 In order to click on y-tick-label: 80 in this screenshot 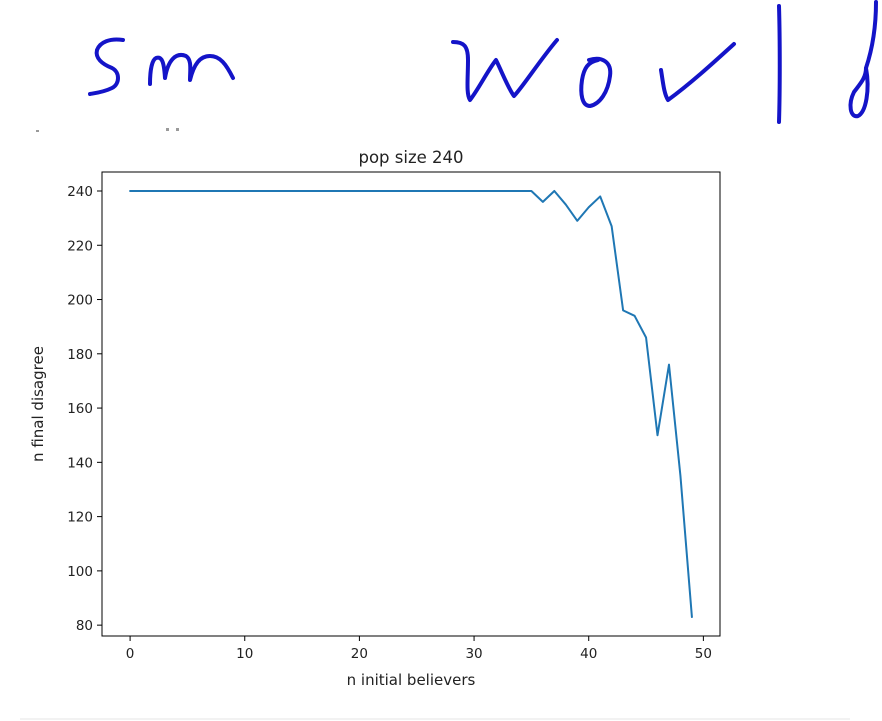, I will do `click(84, 626)`.